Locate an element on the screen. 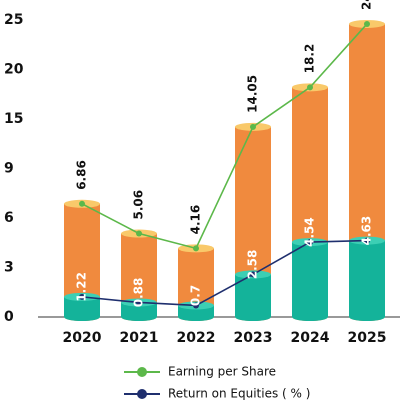 The image size is (403, 401). value-label: 24.6 is located at coordinates (367, 5).